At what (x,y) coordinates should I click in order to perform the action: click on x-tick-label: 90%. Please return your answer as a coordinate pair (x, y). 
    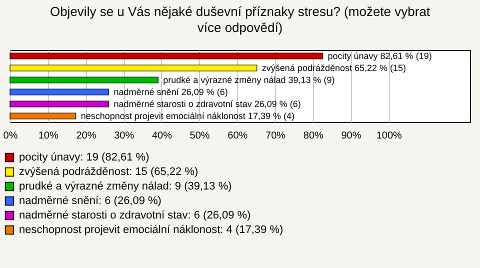
    Looking at the image, I should click on (351, 136).